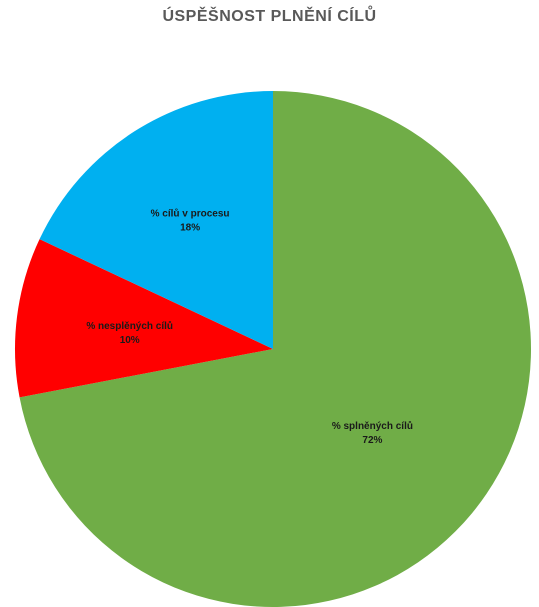  I want to click on pie-slice-value: 10%, so click(130, 340).